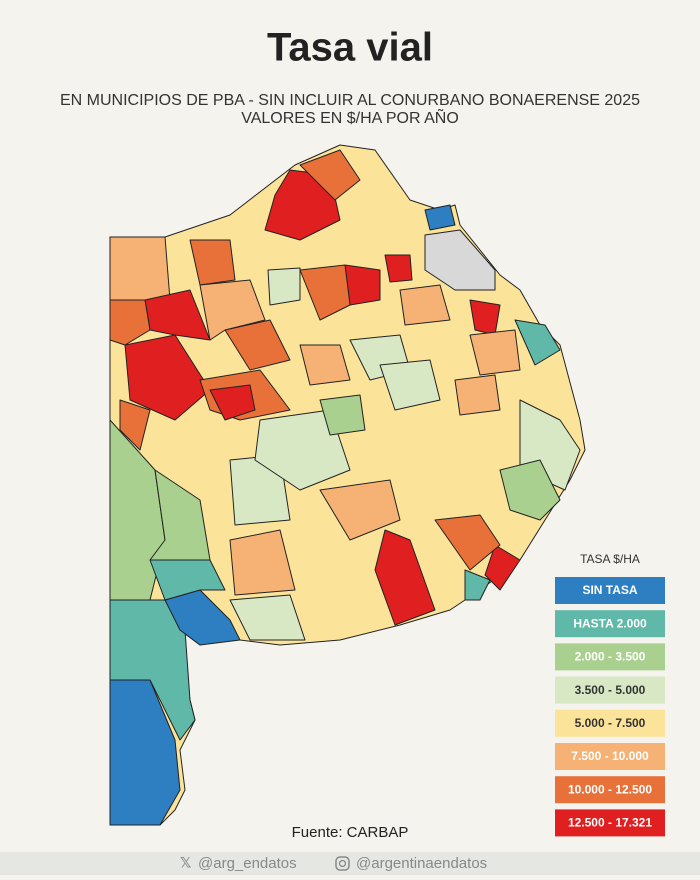  I want to click on legend-label: 2.000 - 3.500, so click(610, 657).